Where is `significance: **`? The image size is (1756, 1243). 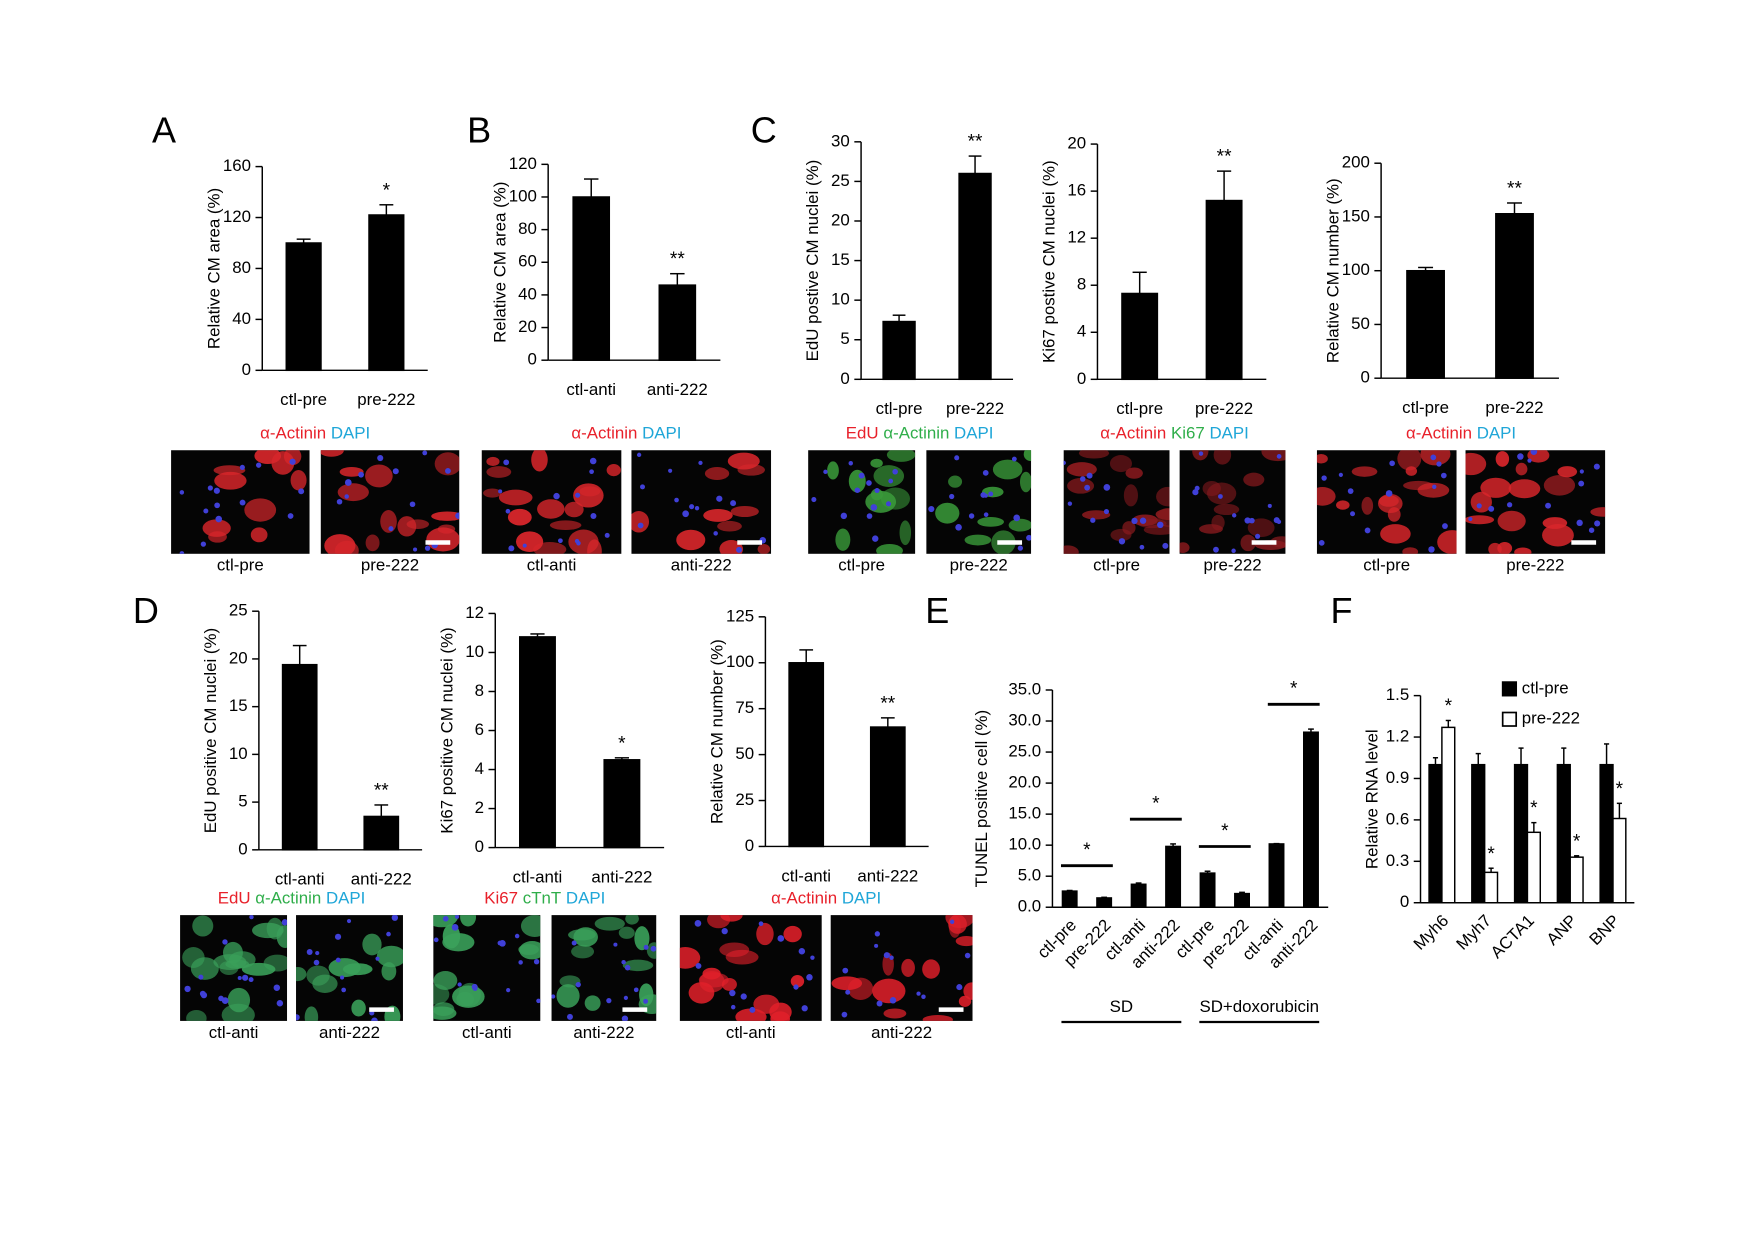
significance: ** is located at coordinates (381, 791).